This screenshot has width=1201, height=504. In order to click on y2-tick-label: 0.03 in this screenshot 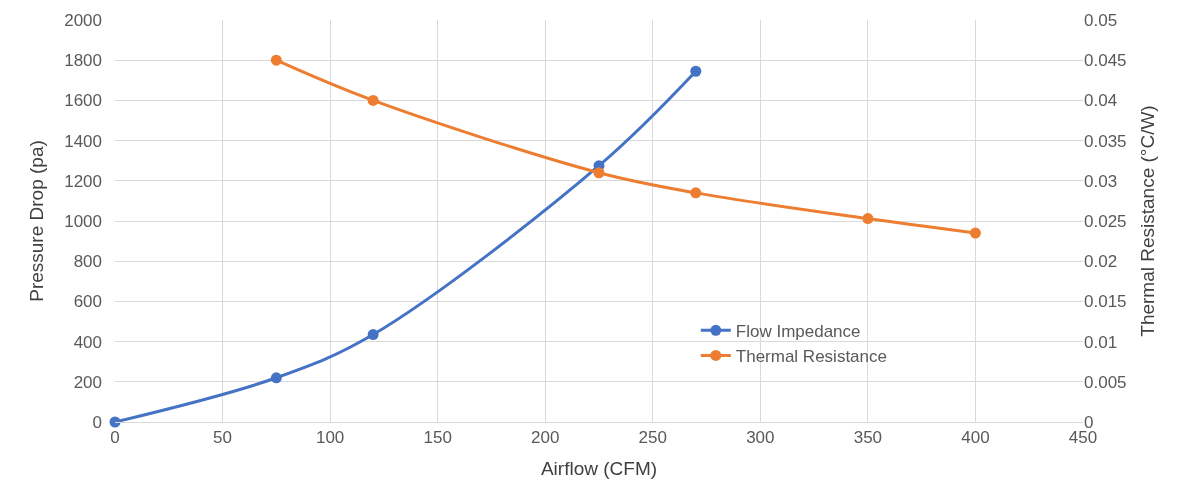, I will do `click(1101, 181)`.